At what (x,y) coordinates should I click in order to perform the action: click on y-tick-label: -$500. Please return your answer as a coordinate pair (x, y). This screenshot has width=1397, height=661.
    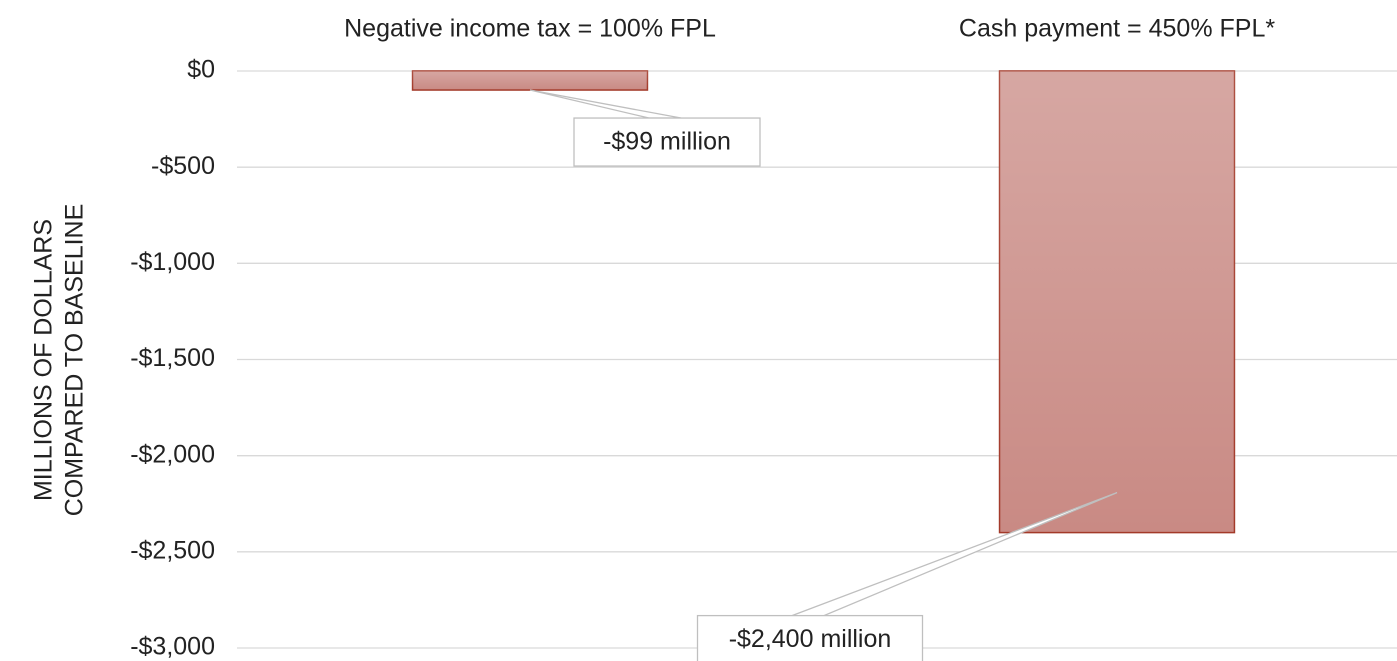
    Looking at the image, I should click on (183, 166).